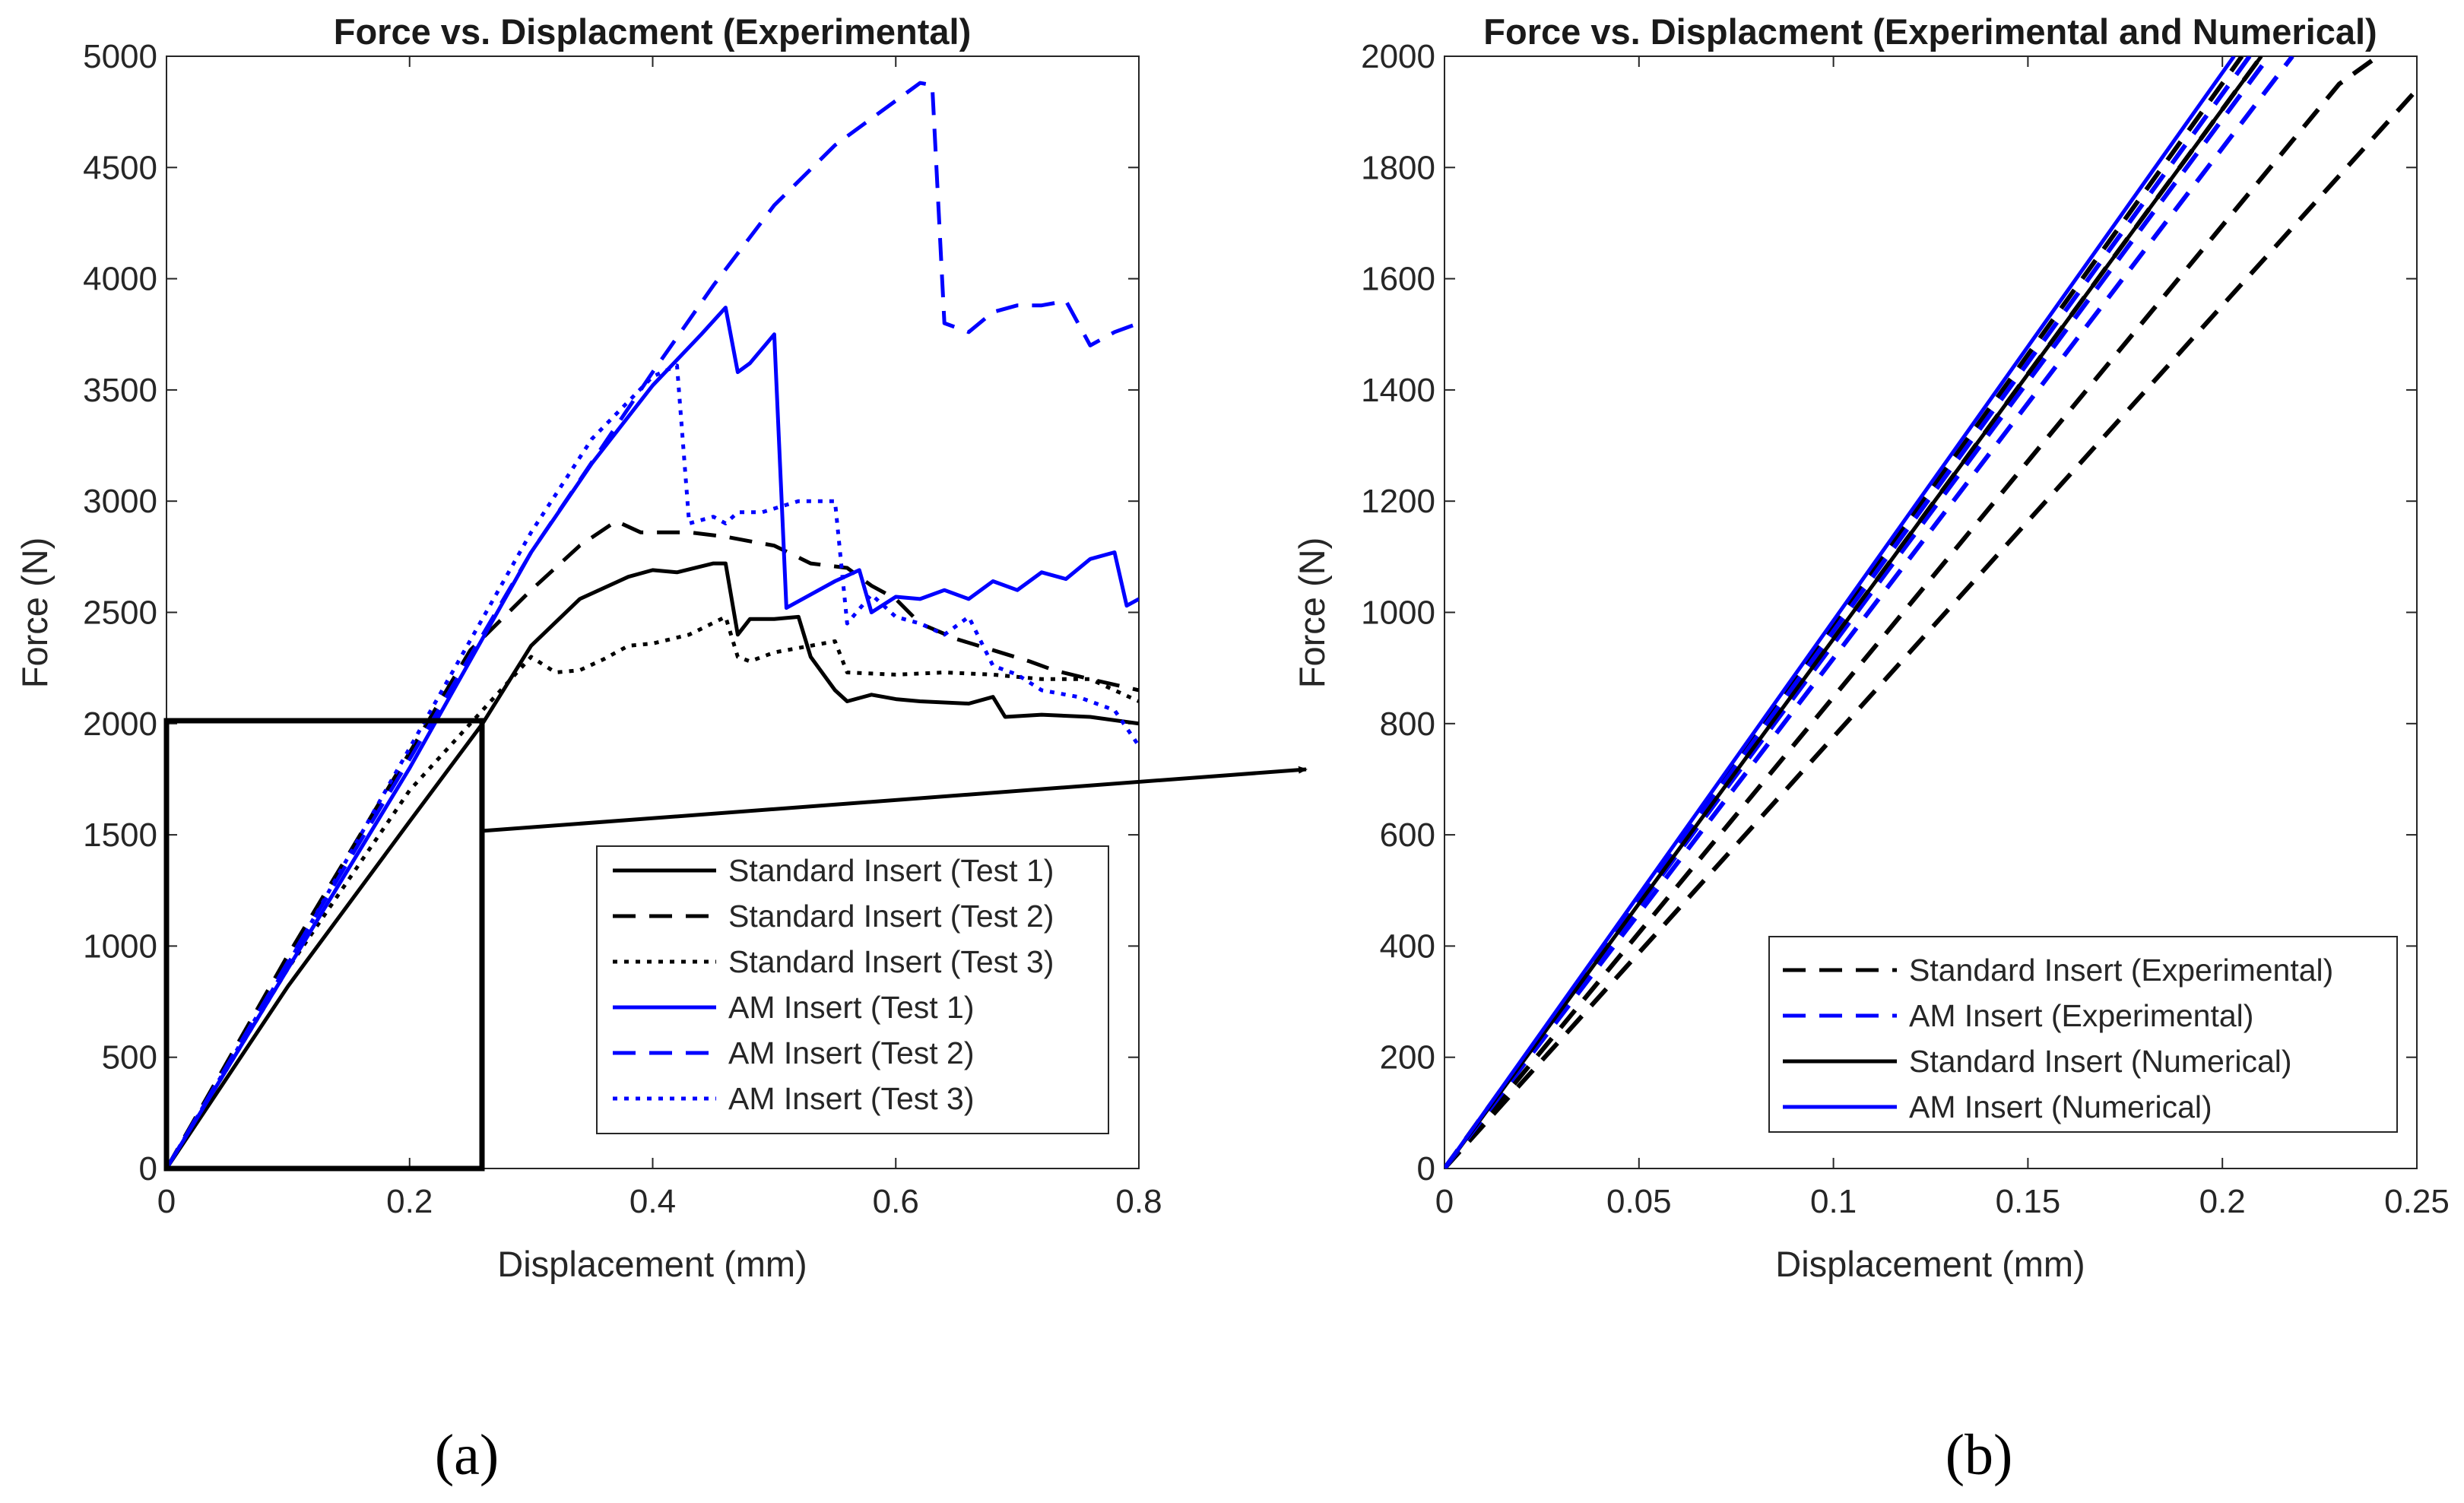  I want to click on y-tick-label: 500, so click(130, 1058).